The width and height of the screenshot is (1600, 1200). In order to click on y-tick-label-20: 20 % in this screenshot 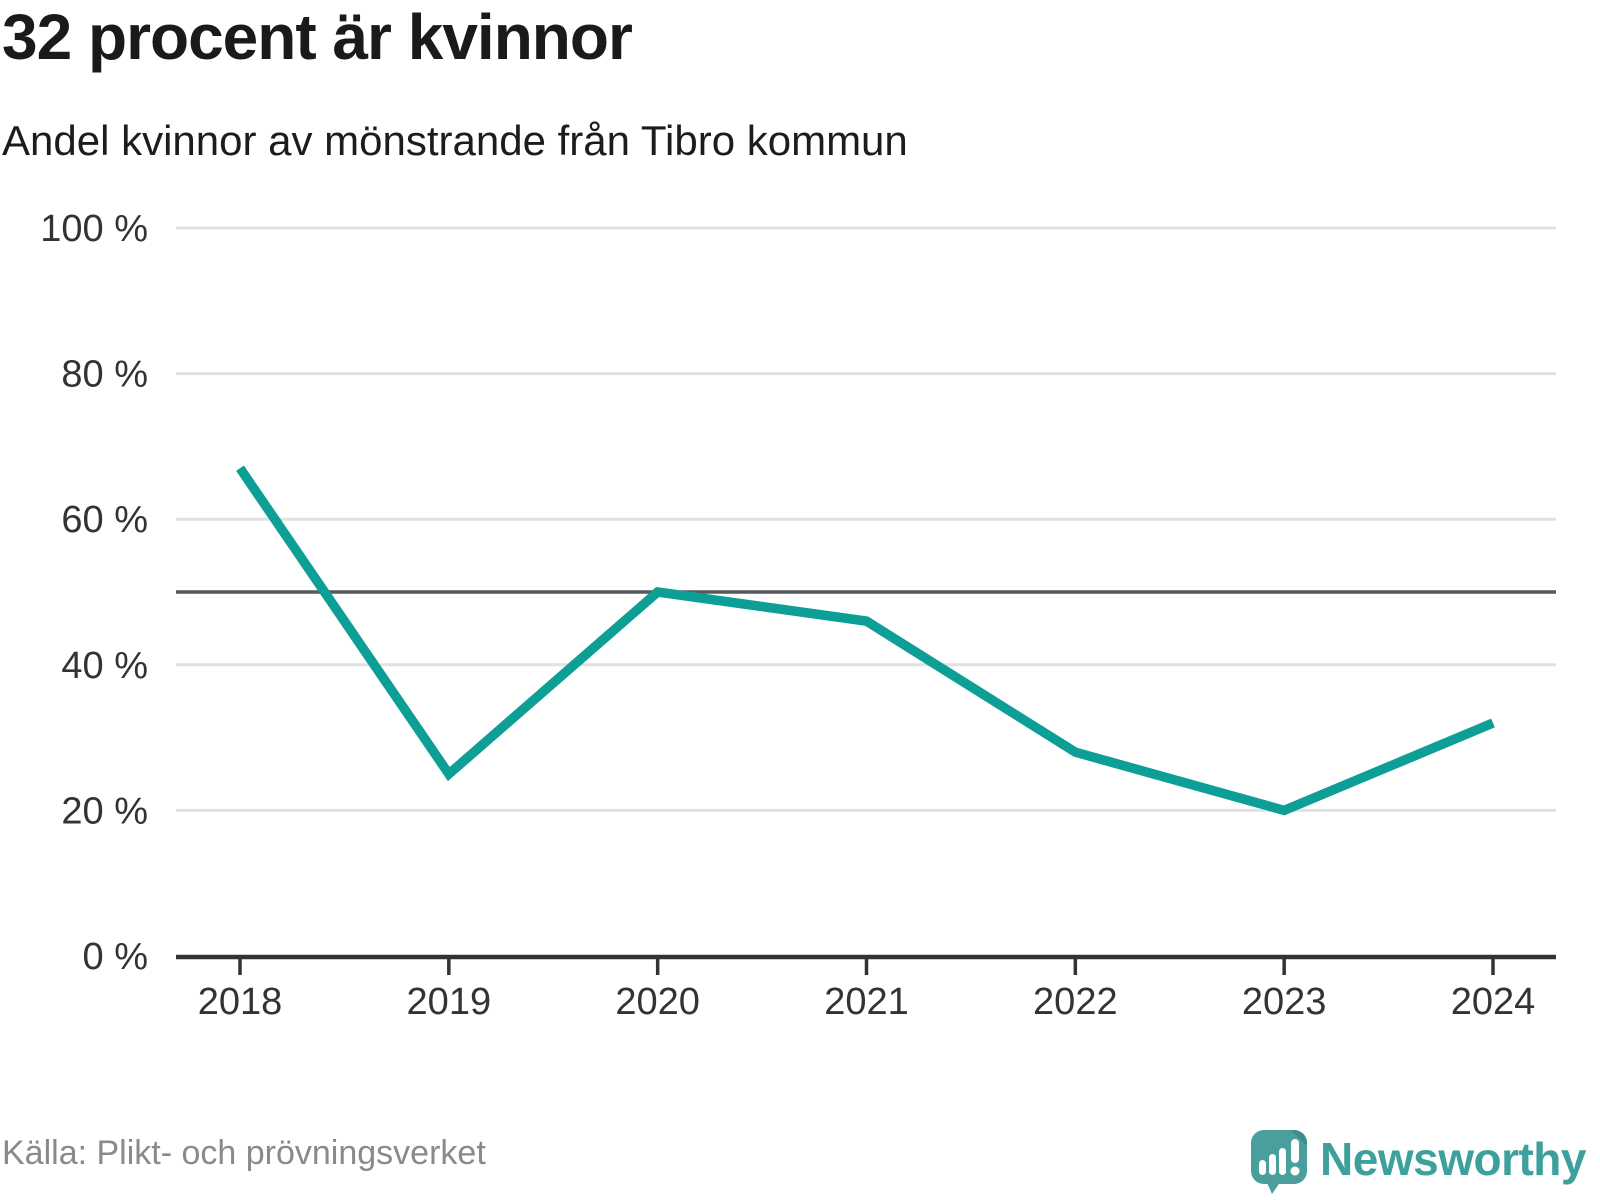, I will do `click(104, 811)`.